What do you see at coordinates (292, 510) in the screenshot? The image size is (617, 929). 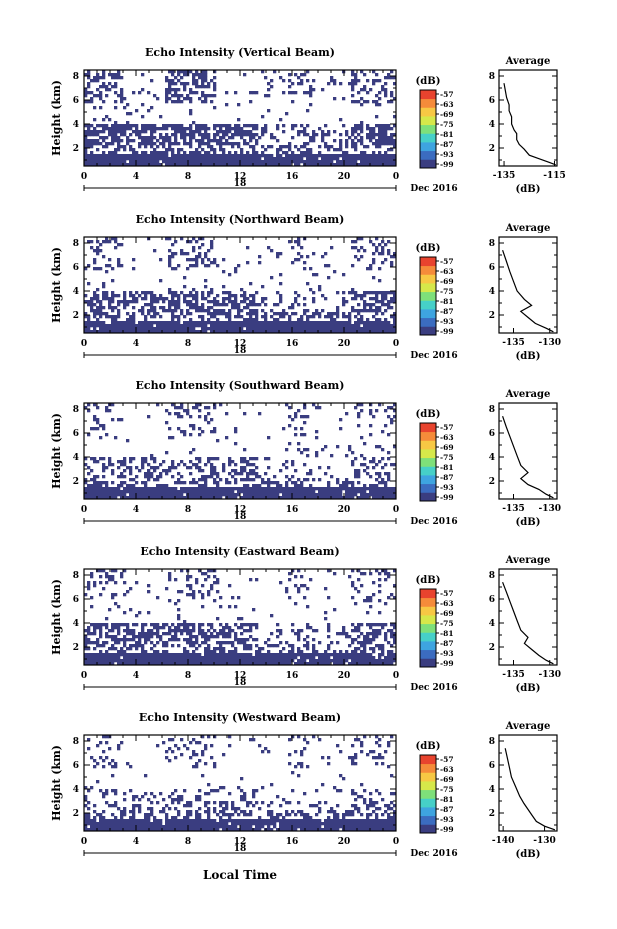 I see `x-tick-label: 16` at bounding box center [292, 510].